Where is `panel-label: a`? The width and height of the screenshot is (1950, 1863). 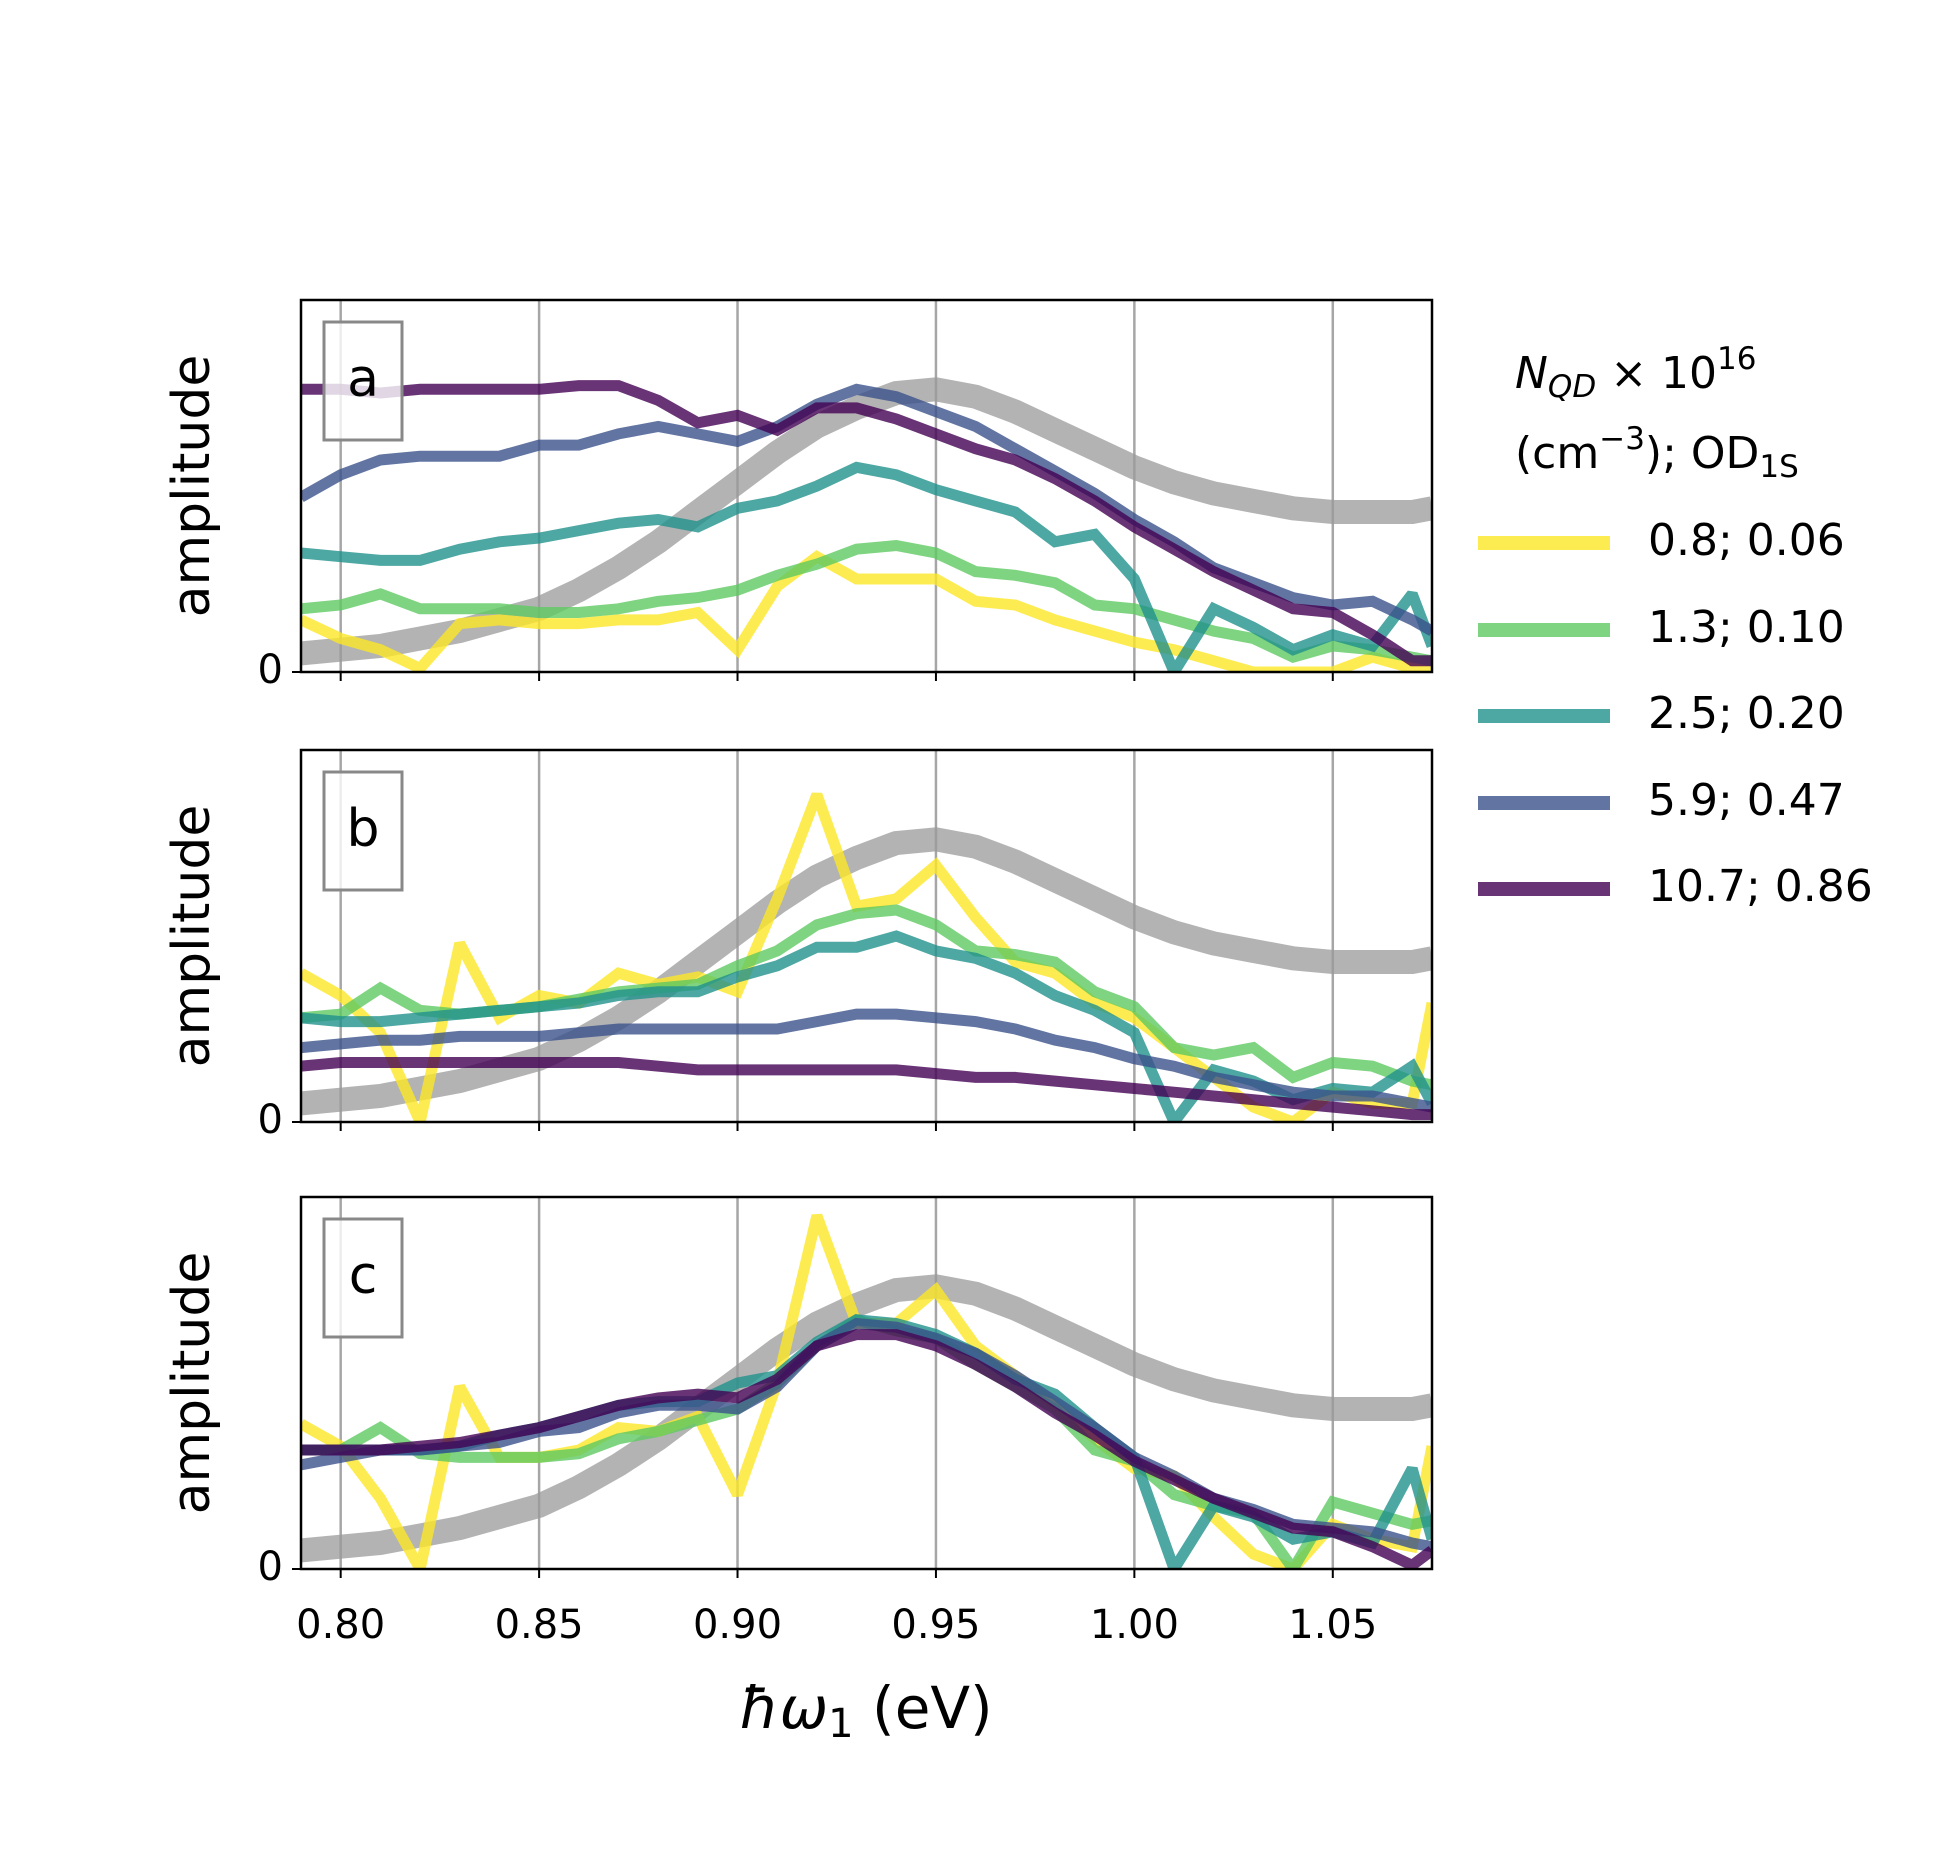
panel-label: a is located at coordinates (363, 379).